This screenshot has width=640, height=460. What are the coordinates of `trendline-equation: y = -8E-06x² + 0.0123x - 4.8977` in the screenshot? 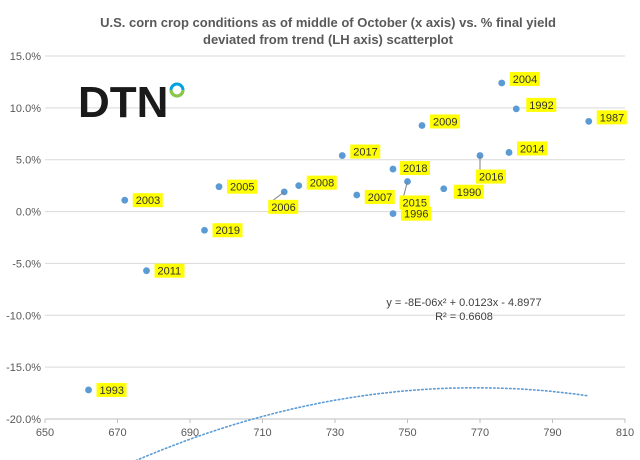 It's located at (463, 303).